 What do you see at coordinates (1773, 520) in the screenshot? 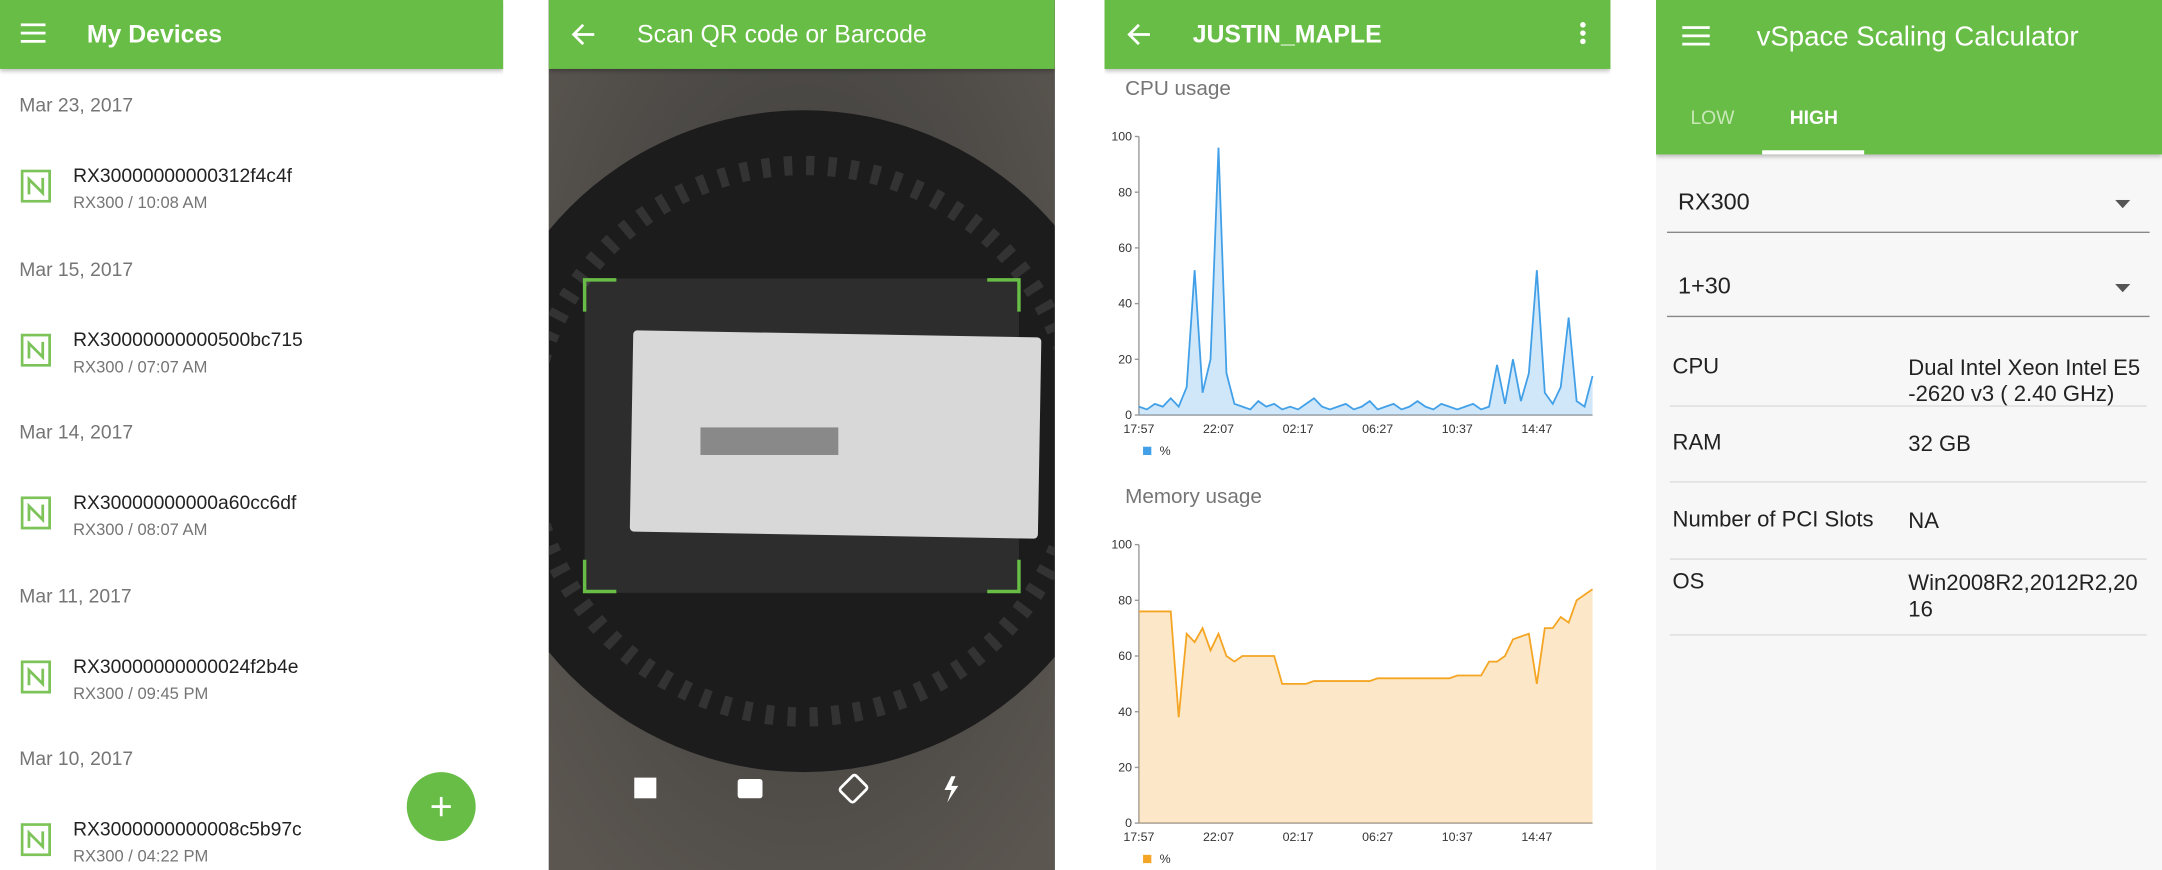
I see `row-label: Number of PCI Slots` at bounding box center [1773, 520].